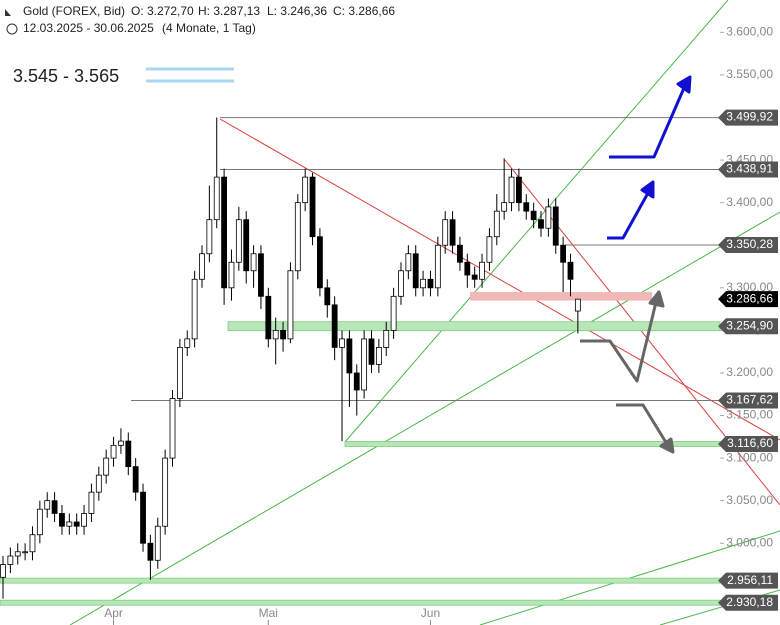 The width and height of the screenshot is (780, 625). I want to click on y-tick-label: 3.400,00, so click(749, 202).